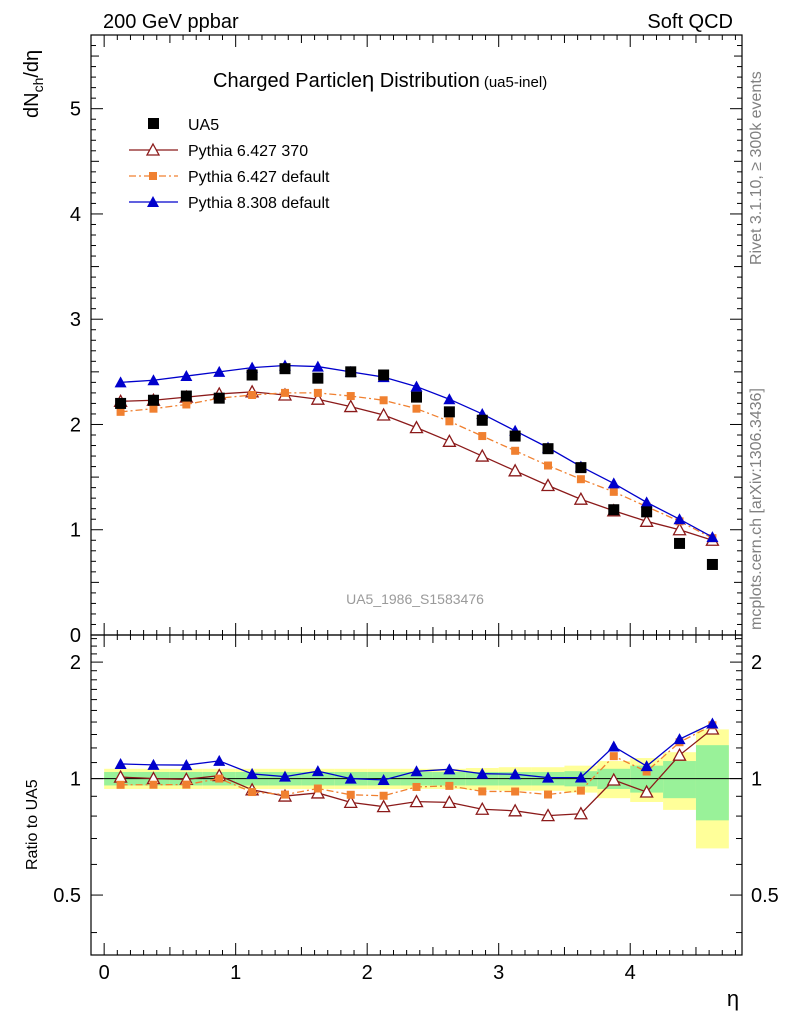  Describe the element at coordinates (75, 320) in the screenshot. I see `y-top-tick-label-3: 3` at that location.